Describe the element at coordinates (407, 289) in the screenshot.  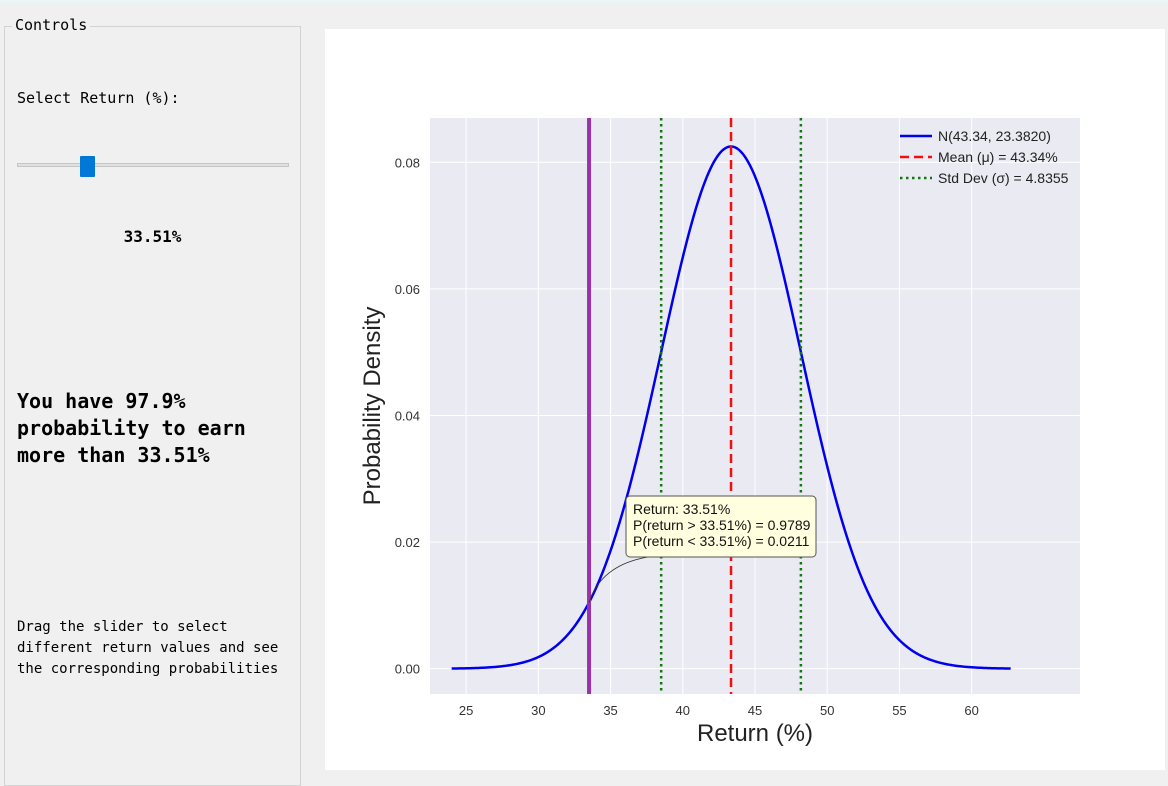
I see `y-tick-label: 0.06` at that location.